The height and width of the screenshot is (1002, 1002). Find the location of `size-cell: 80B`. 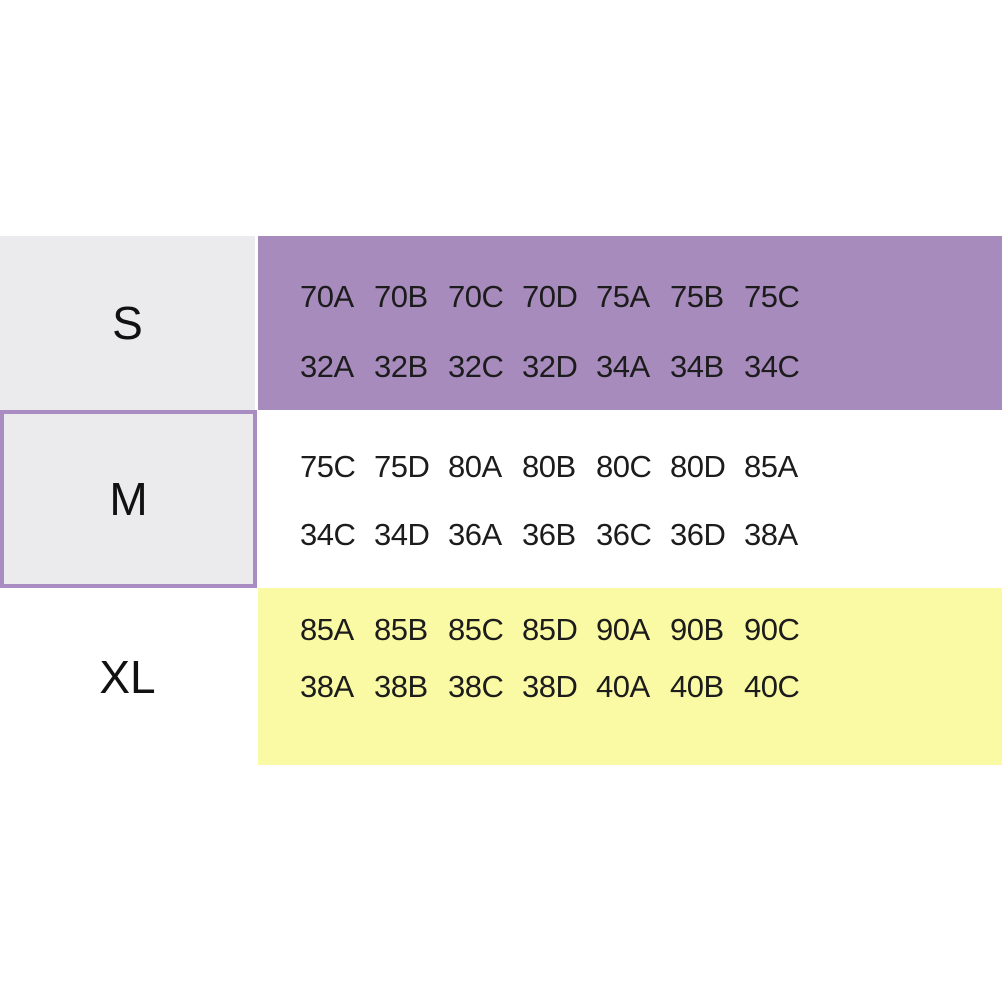

size-cell: 80B is located at coordinates (549, 466).